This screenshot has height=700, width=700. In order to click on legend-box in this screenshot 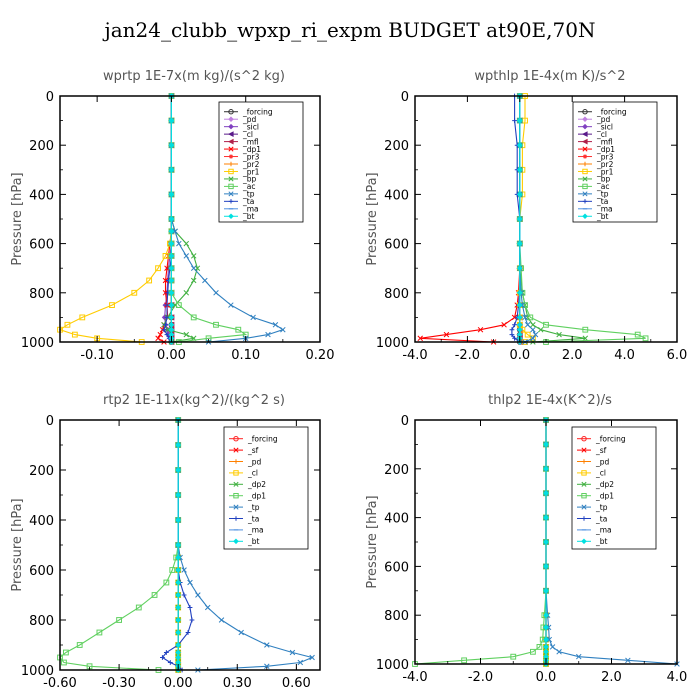, I will do `click(615, 162)`.